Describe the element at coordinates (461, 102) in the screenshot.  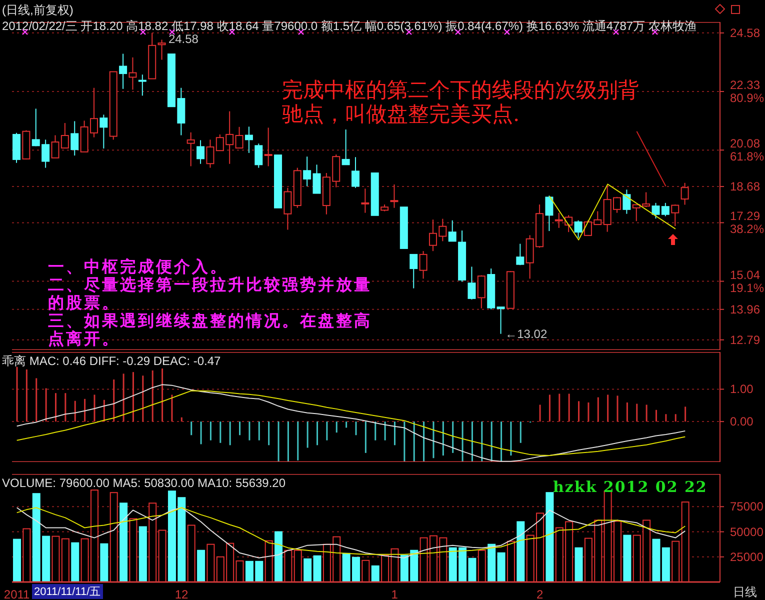
I see `annotation: 完成中枢的第二个下的线段的次级别背驰点，叫做盘整完美买点.` at that location.